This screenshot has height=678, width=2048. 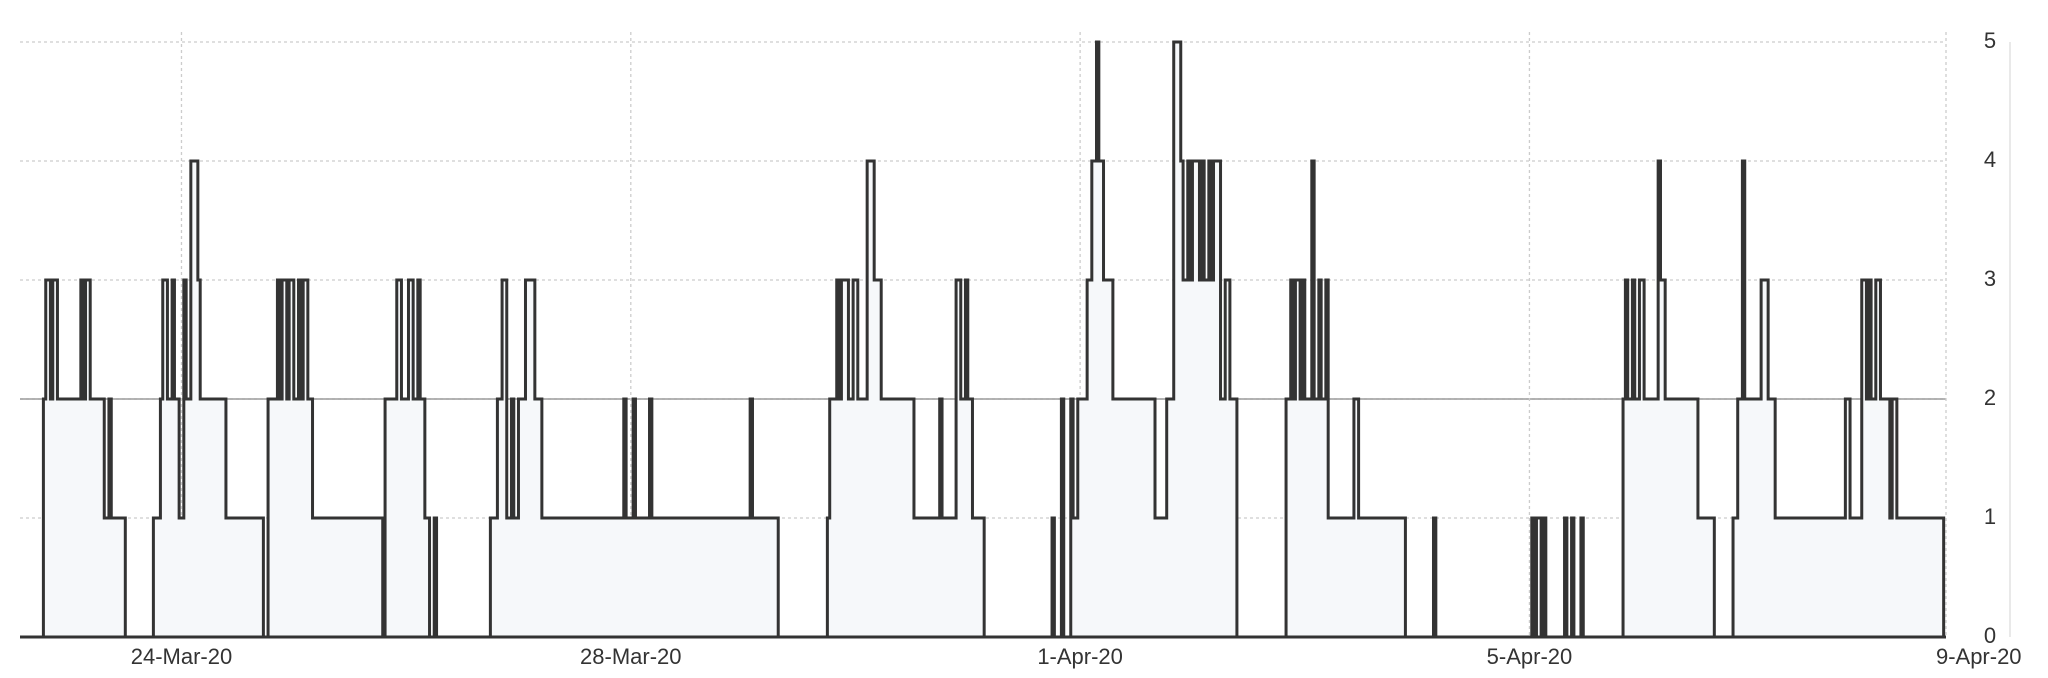 What do you see at coordinates (630, 656) in the screenshot?
I see `x-tick-label: 28-Mar-20` at bounding box center [630, 656].